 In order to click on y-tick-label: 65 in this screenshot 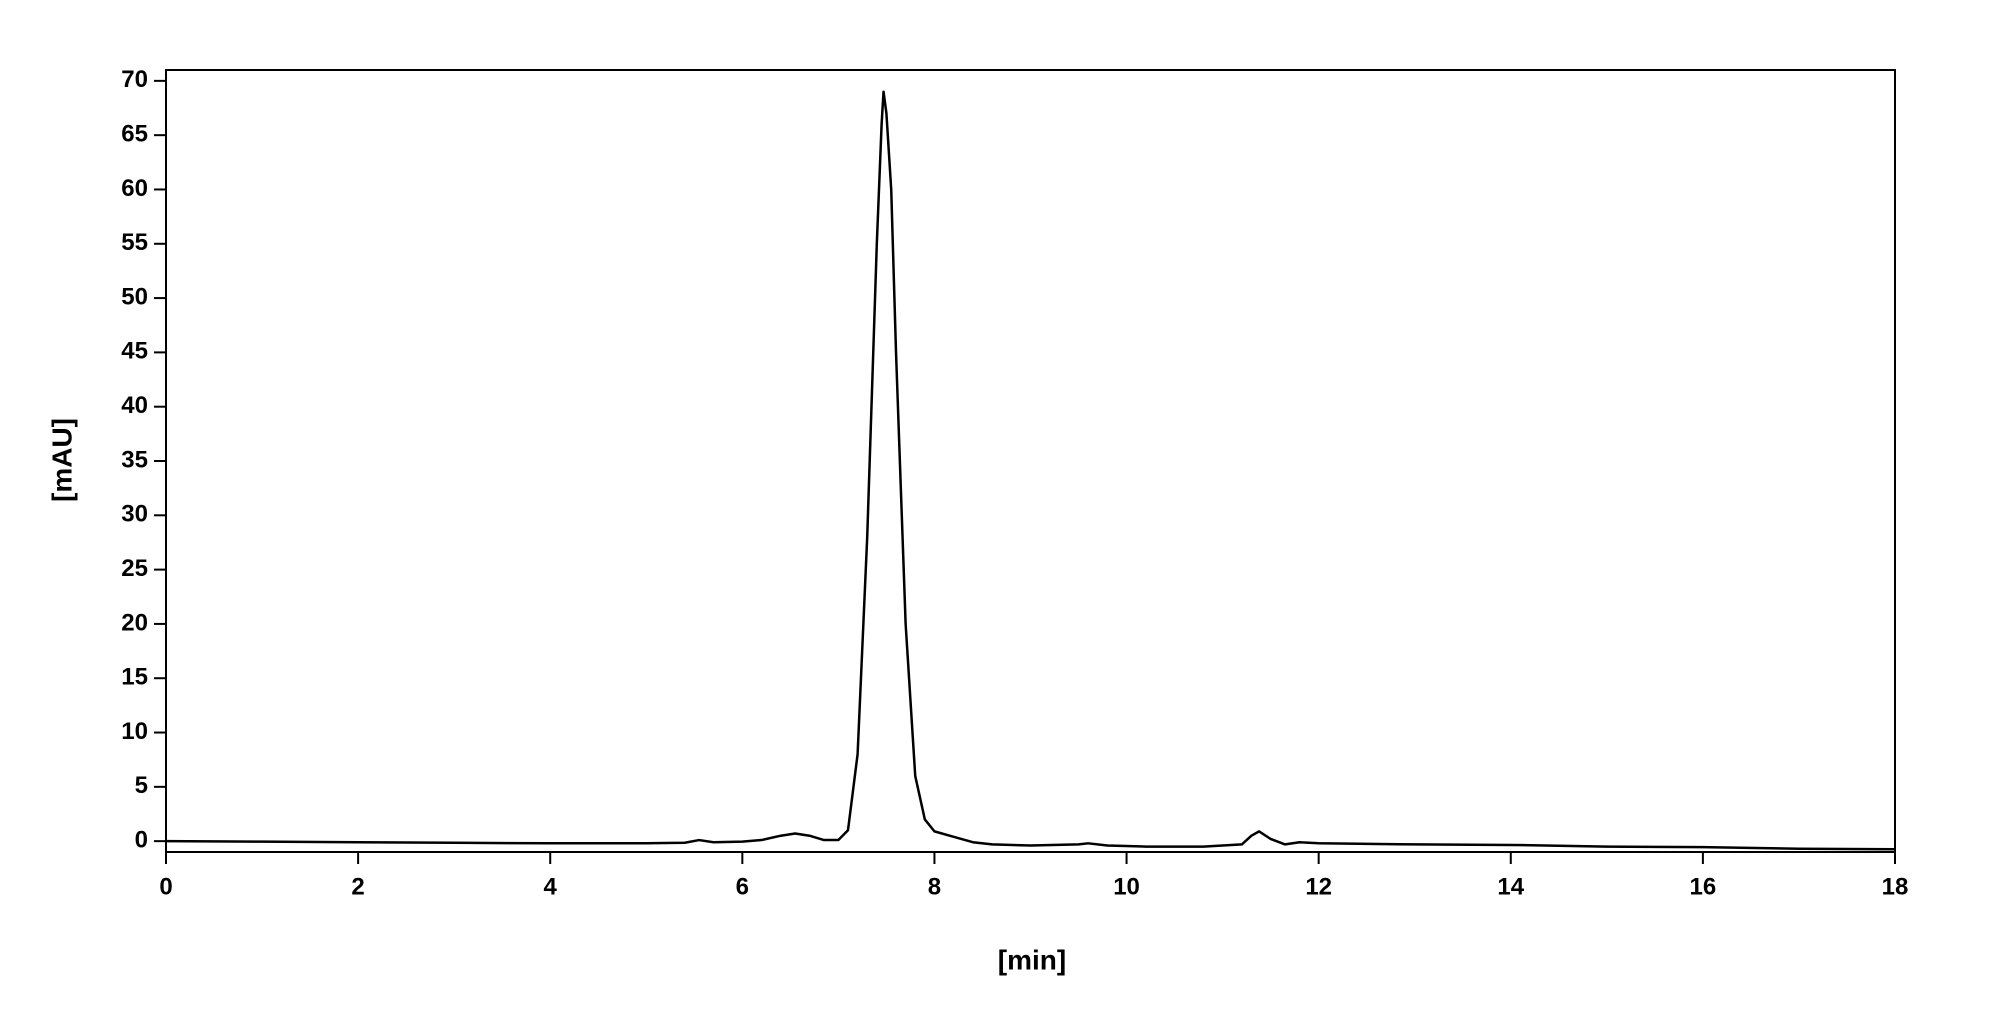, I will do `click(134, 134)`.